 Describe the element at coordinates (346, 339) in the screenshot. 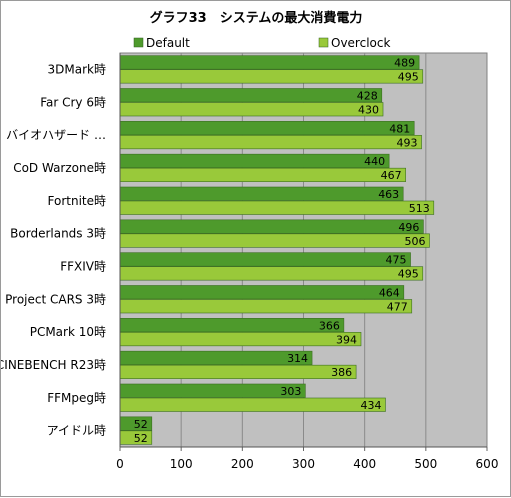

I see `value-label-overclock: 394` at that location.